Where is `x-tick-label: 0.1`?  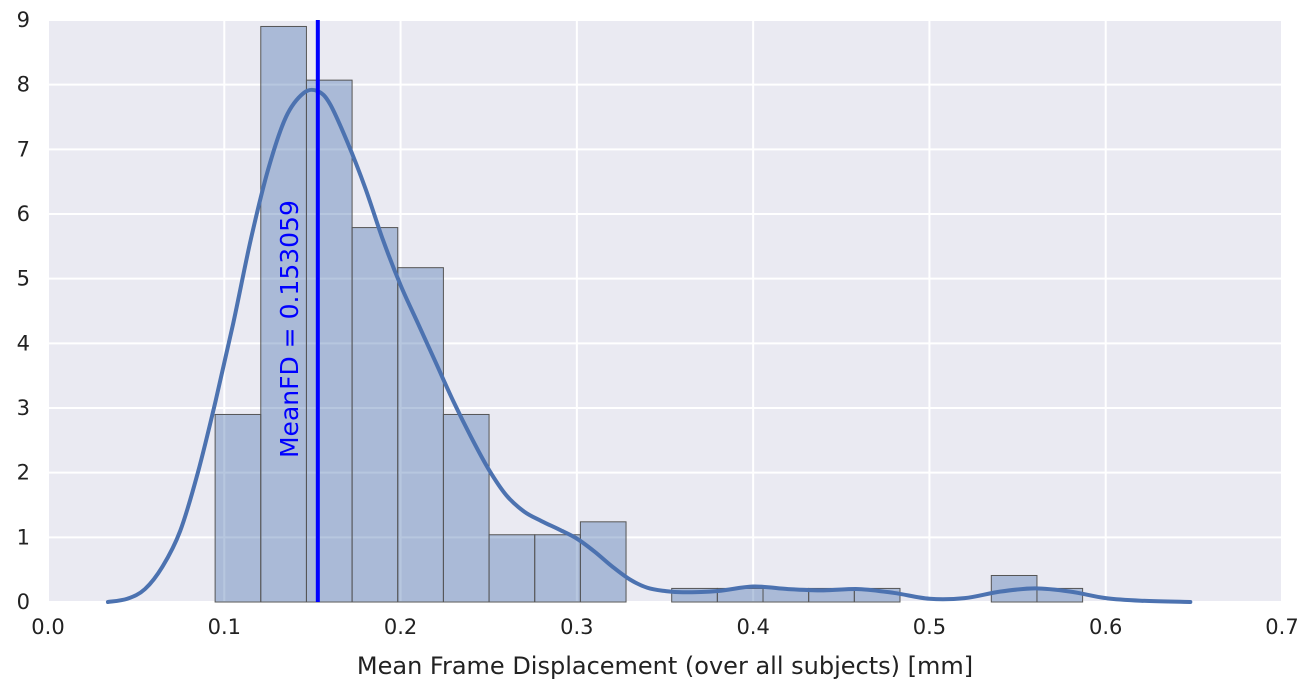
x-tick-label: 0.1 is located at coordinates (224, 627).